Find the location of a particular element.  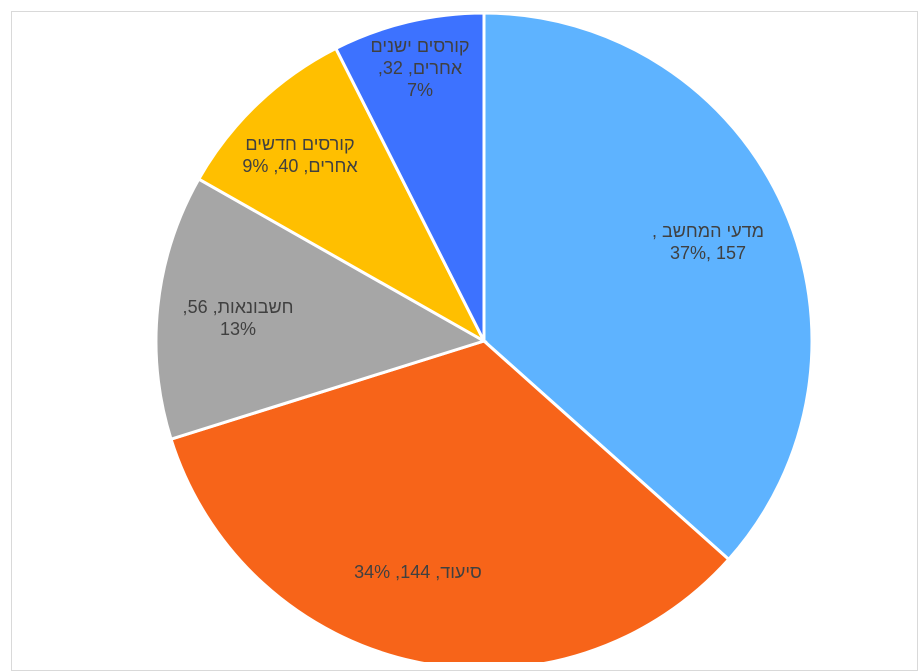

data-label-5: קורסים ישנים אחרים, 32, 7% is located at coordinates (419, 68).